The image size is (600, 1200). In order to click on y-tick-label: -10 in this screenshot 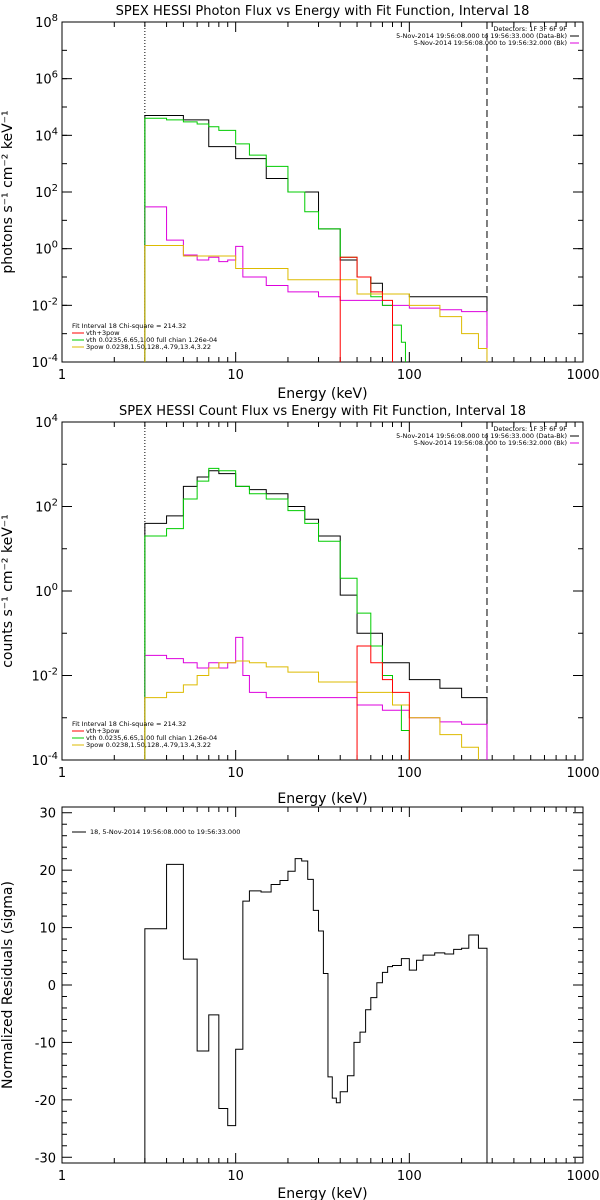, I will do `click(45, 1043)`.